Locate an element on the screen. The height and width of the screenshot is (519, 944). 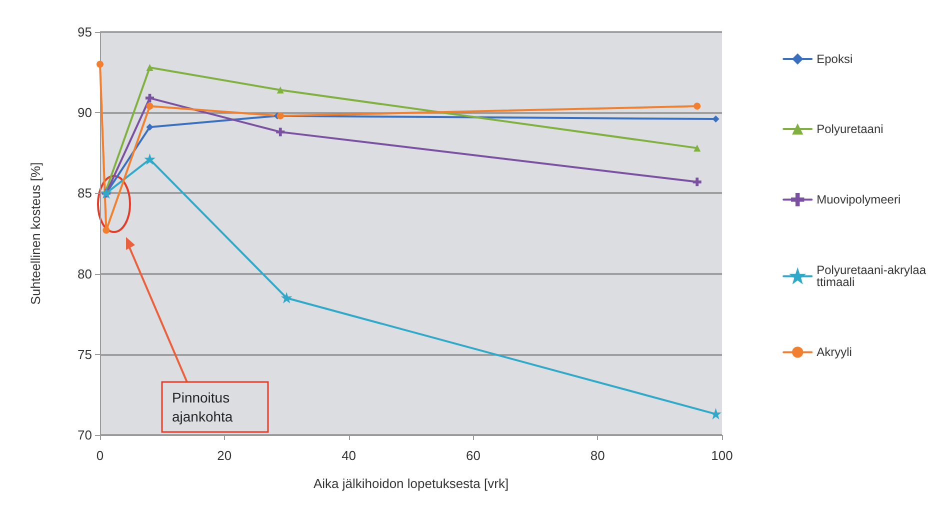
legend-label: Akryyli is located at coordinates (834, 352).